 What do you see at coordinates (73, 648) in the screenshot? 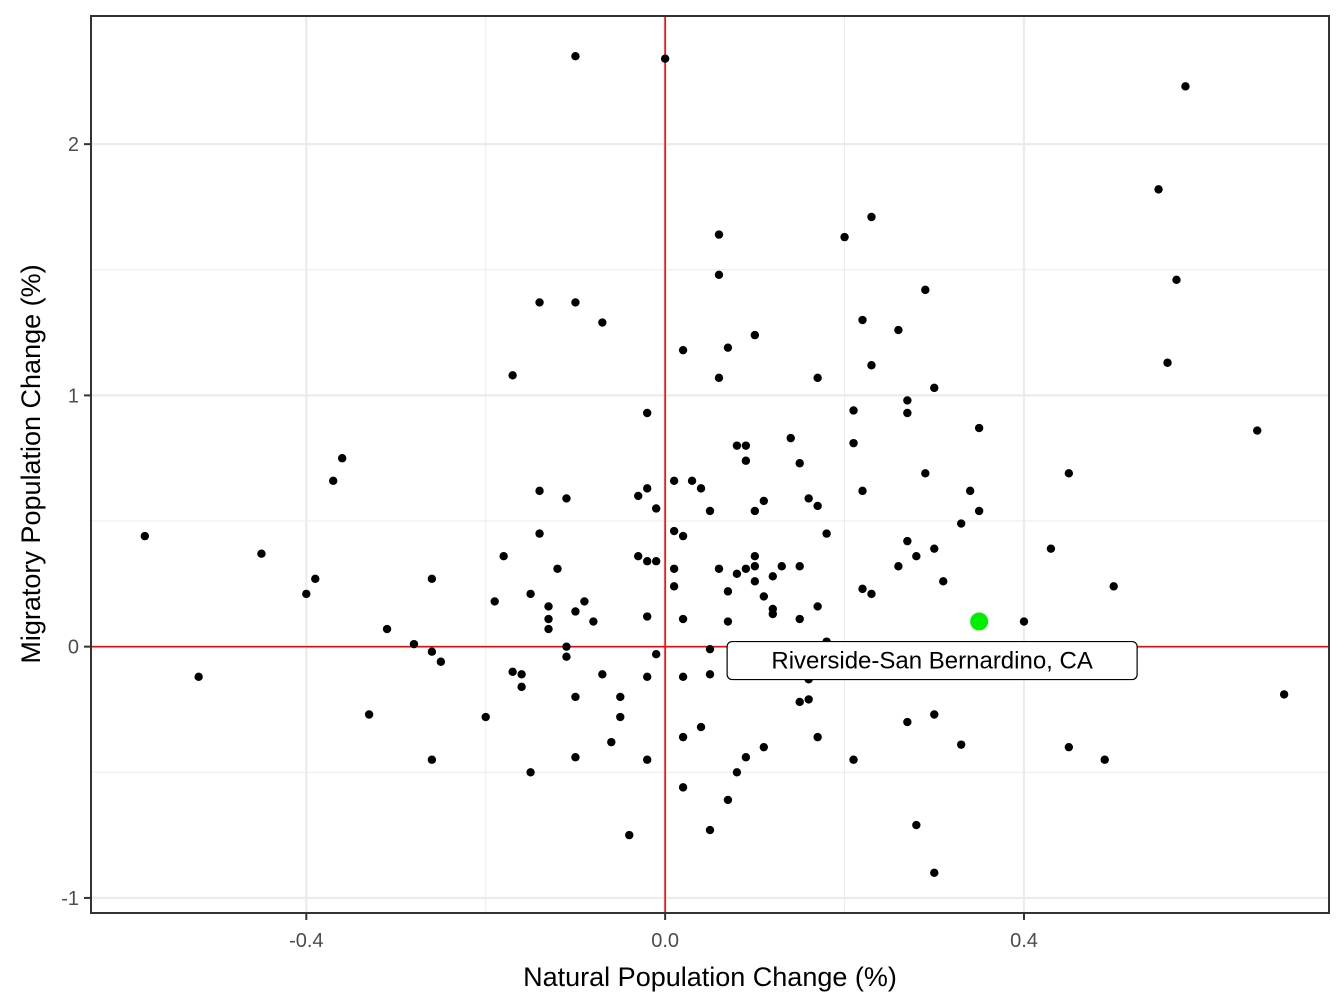
I see `y-tick-label: 0` at bounding box center [73, 648].